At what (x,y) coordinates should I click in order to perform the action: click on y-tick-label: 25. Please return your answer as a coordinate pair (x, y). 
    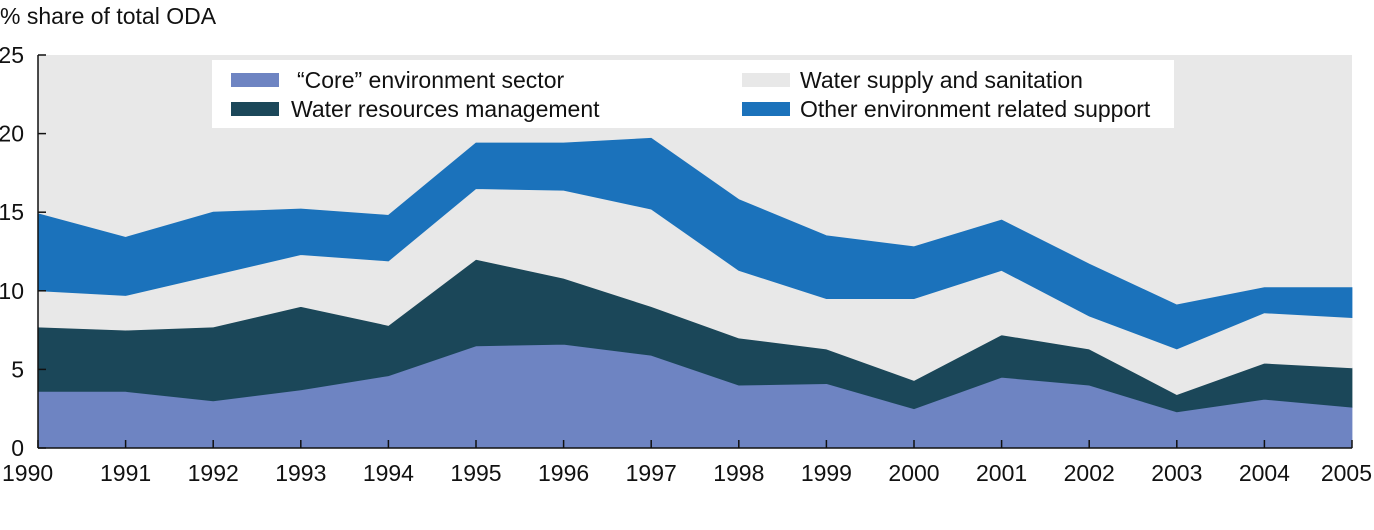
    Looking at the image, I should click on (12, 55).